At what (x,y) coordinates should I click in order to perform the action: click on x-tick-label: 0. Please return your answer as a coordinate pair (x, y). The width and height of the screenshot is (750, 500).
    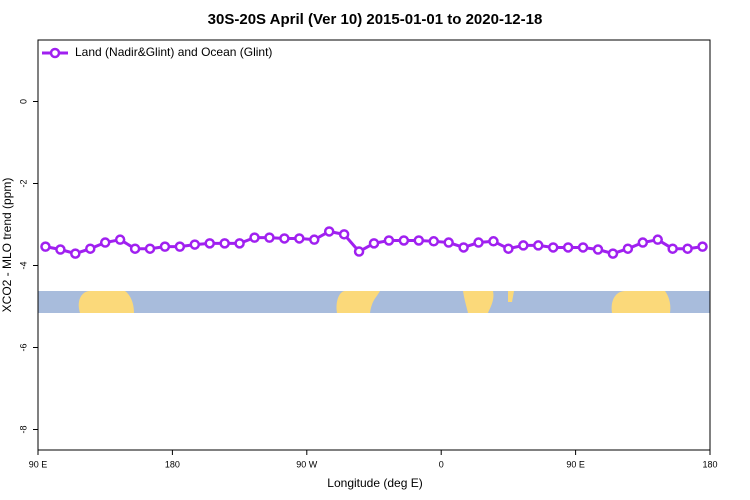
    Looking at the image, I should click on (441, 464).